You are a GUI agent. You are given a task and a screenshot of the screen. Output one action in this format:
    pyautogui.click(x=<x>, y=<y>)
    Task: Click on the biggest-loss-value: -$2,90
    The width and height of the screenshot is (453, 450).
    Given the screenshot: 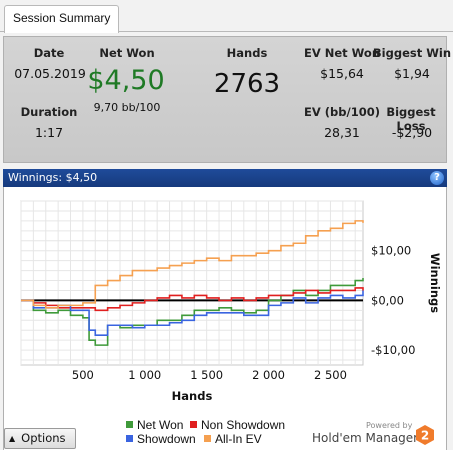 What is the action you would take?
    pyautogui.click(x=412, y=132)
    